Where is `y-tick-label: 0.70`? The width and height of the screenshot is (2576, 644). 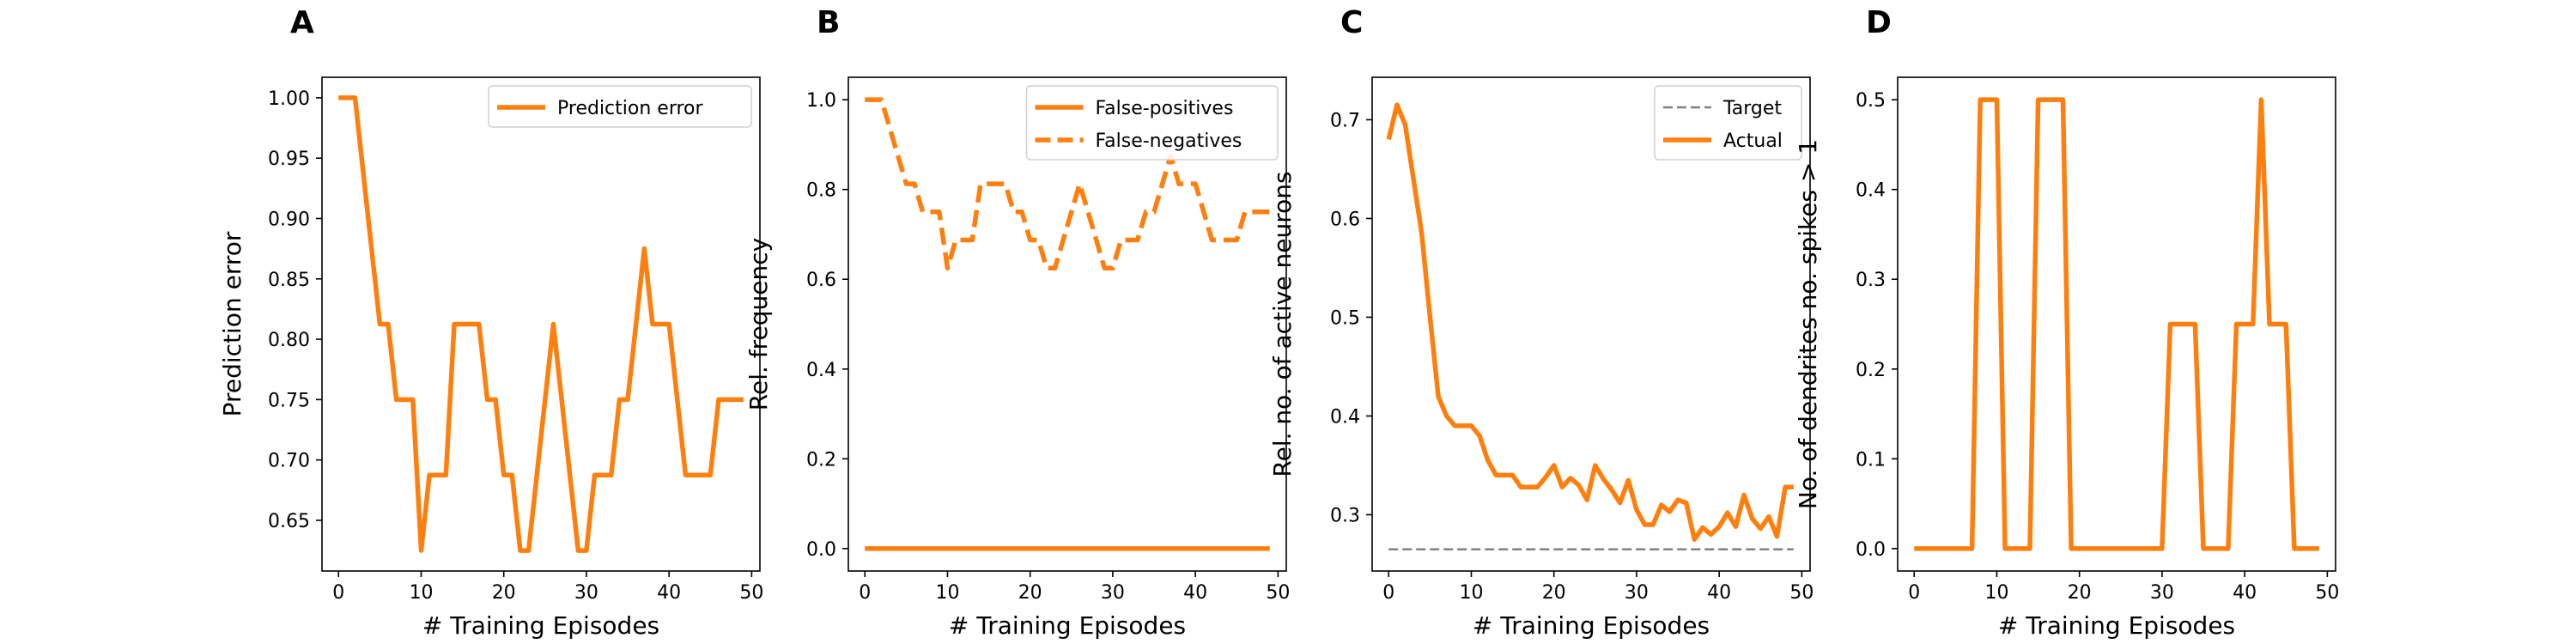 y-tick-label: 0.70 is located at coordinates (289, 461).